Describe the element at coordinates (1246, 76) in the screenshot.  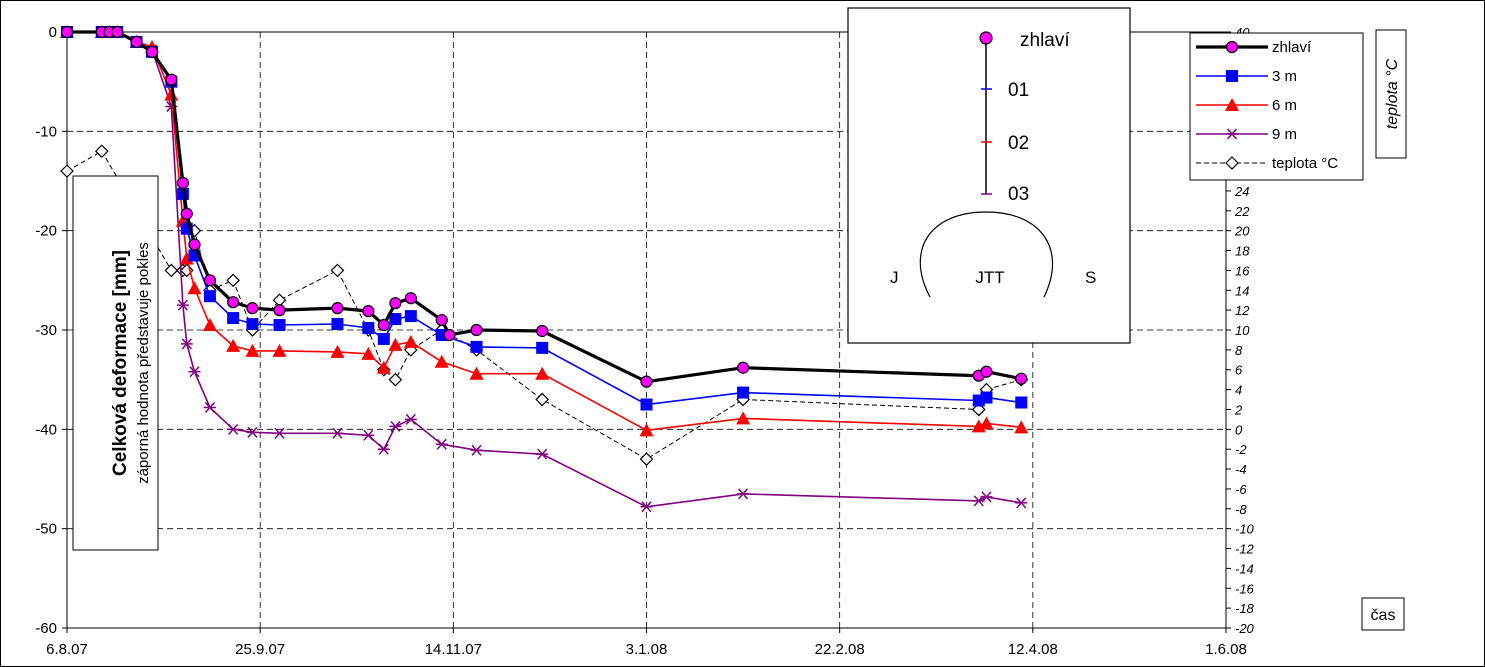
I see `legend-3-m: 3 m` at that location.